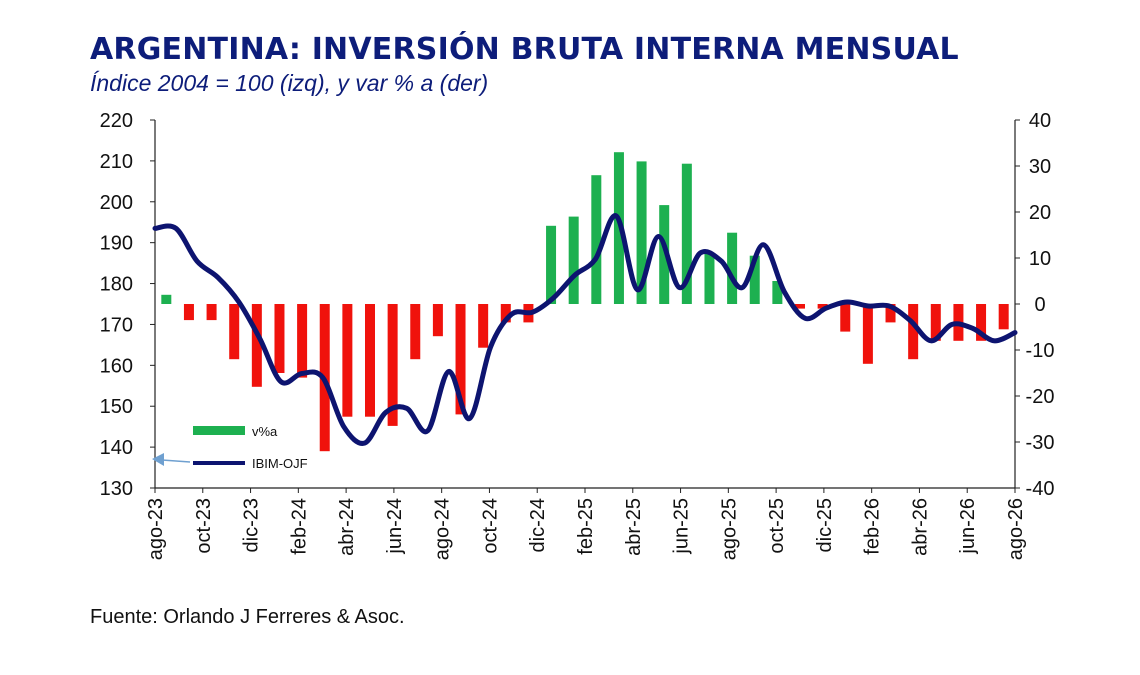 The image size is (1140, 675). I want to click on right-tick-label: -30, so click(1040, 443).